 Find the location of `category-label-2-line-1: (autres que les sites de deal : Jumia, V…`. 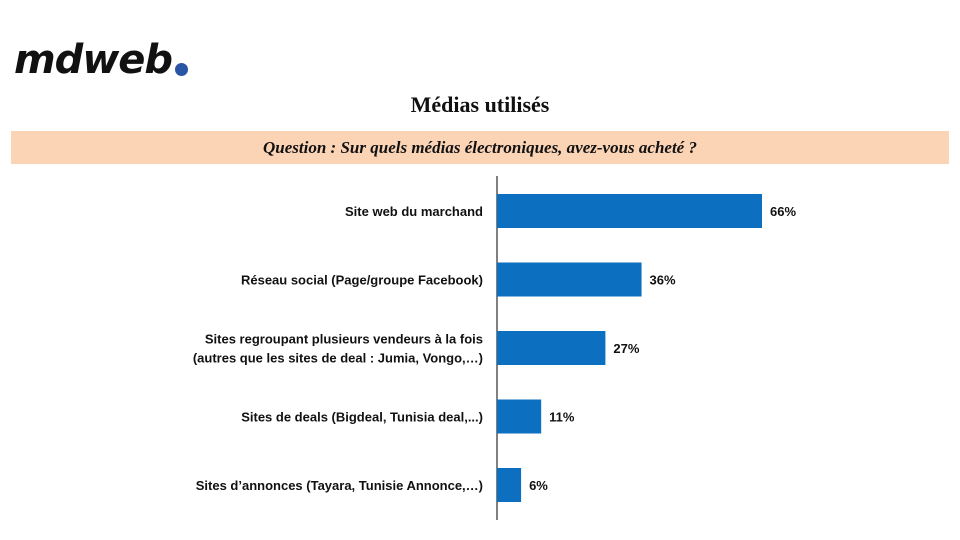

category-label-2-line-1: (autres que les sites de deal : Jumia, V… is located at coordinates (338, 358).